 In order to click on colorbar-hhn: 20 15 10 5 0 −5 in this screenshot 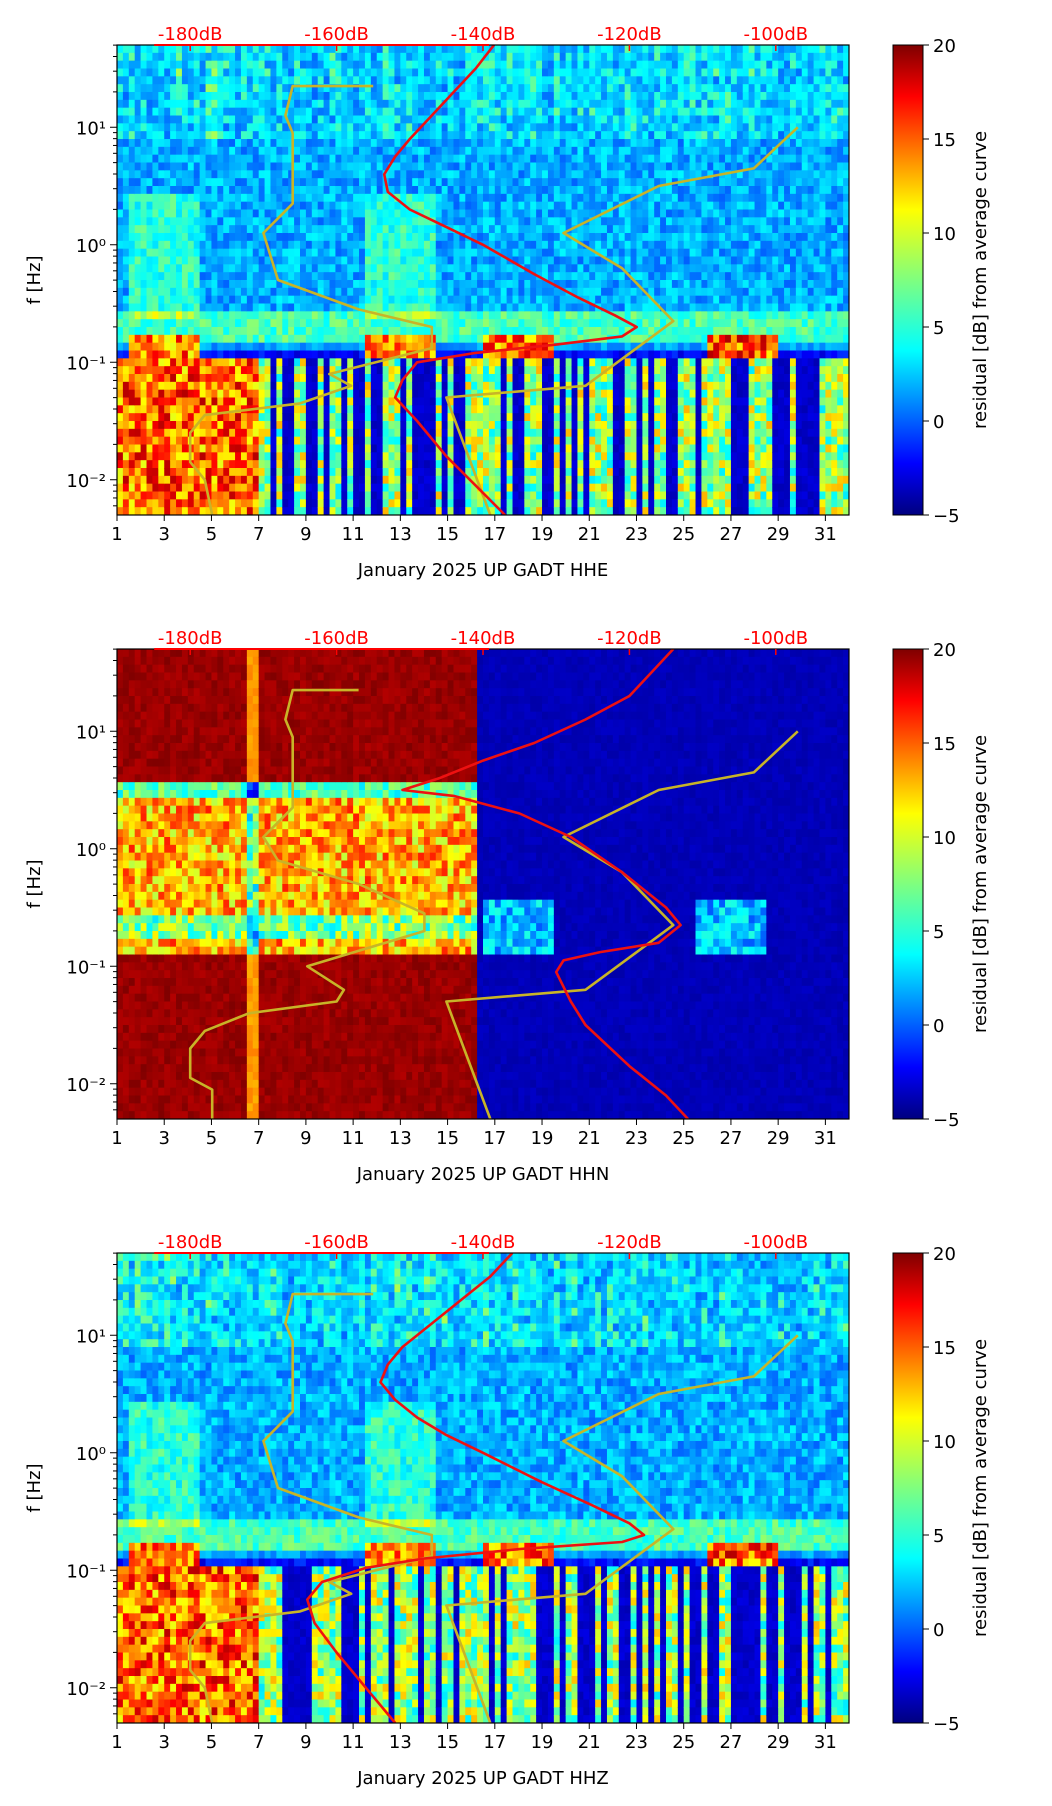, I will do `click(926, 885)`.